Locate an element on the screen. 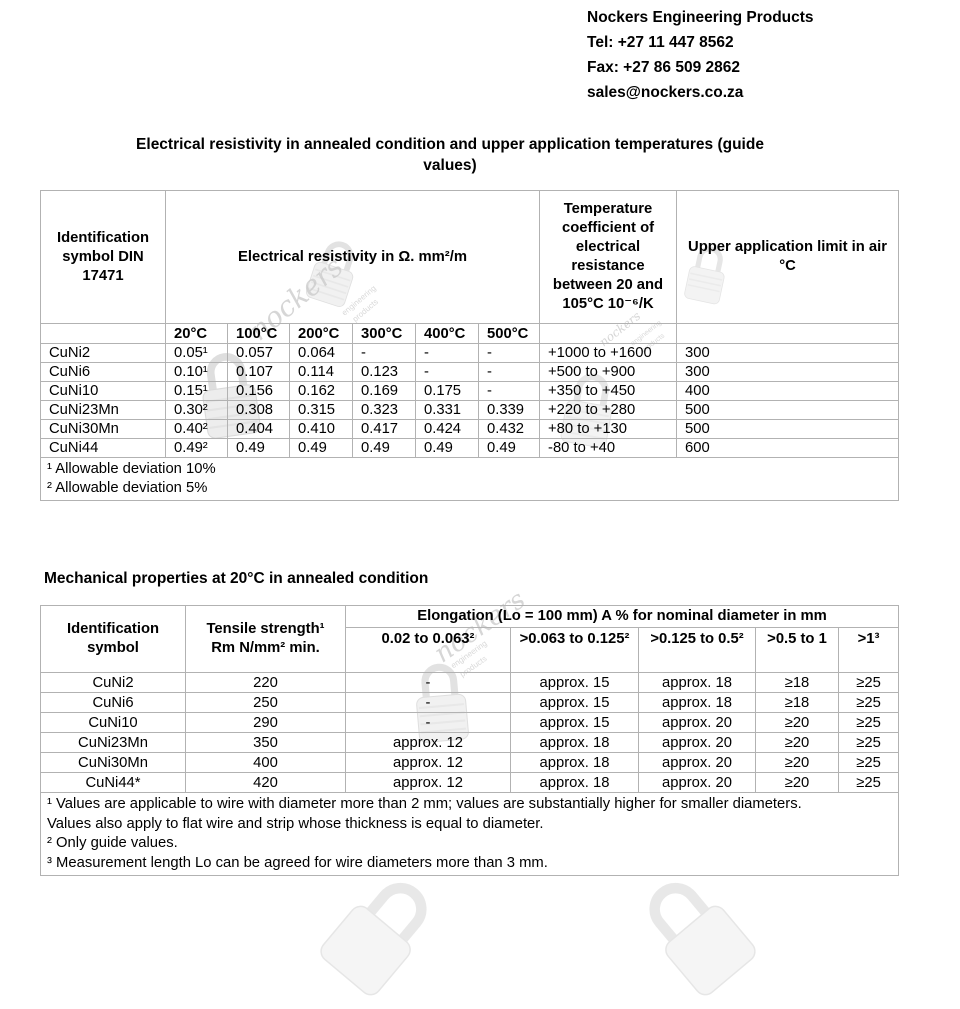 This screenshot has width=960, height=1009. coefficient-cell: -80 to +40 is located at coordinates (608, 448).